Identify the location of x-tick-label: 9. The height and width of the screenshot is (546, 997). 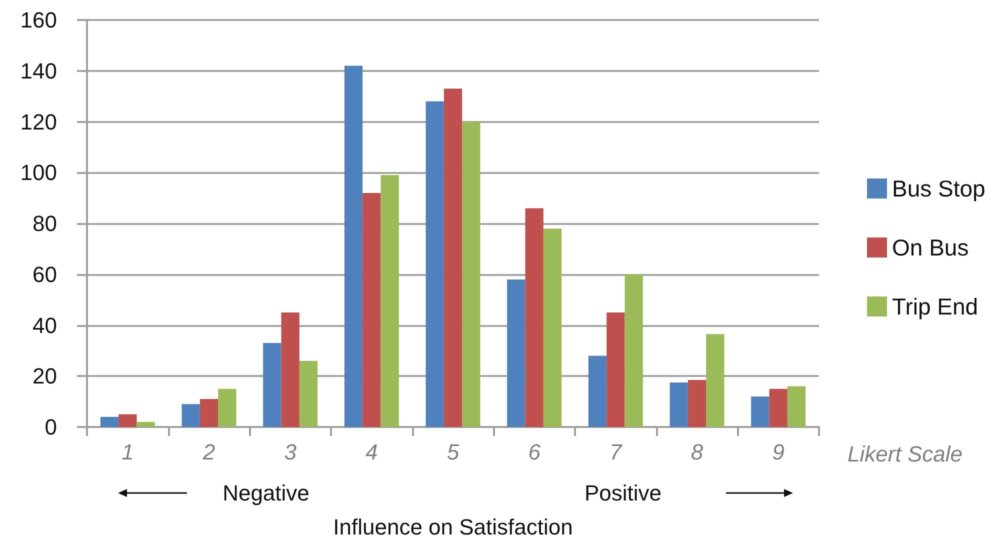
(778, 452).